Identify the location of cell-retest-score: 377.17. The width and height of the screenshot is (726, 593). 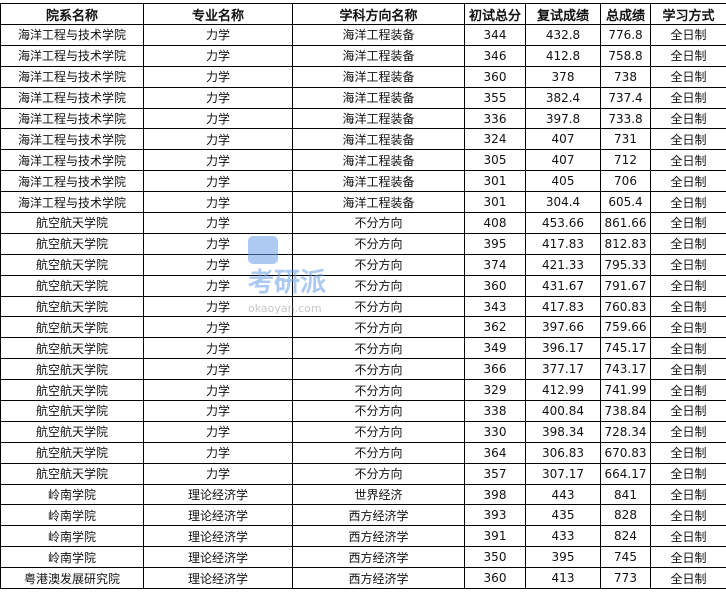
(563, 369).